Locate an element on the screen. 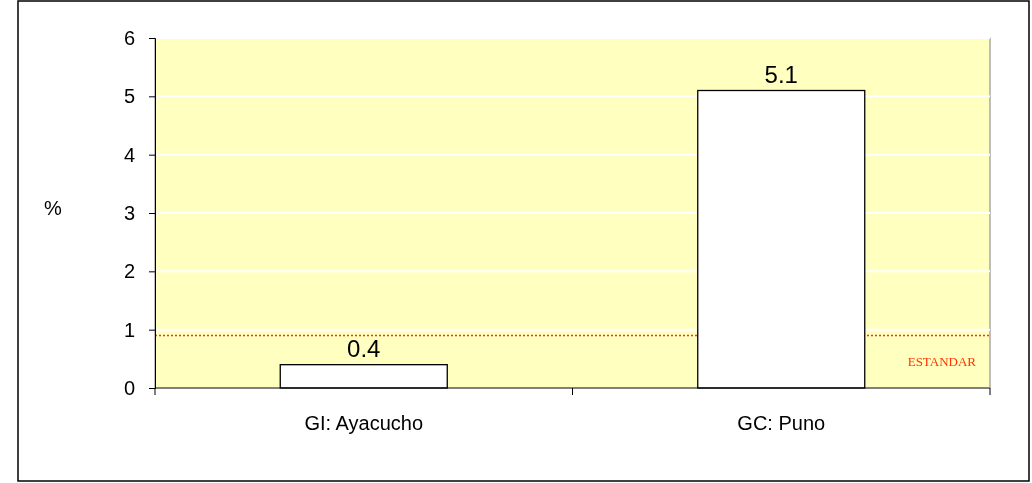  x-tick-label: GI: Ayacucho is located at coordinates (364, 423).